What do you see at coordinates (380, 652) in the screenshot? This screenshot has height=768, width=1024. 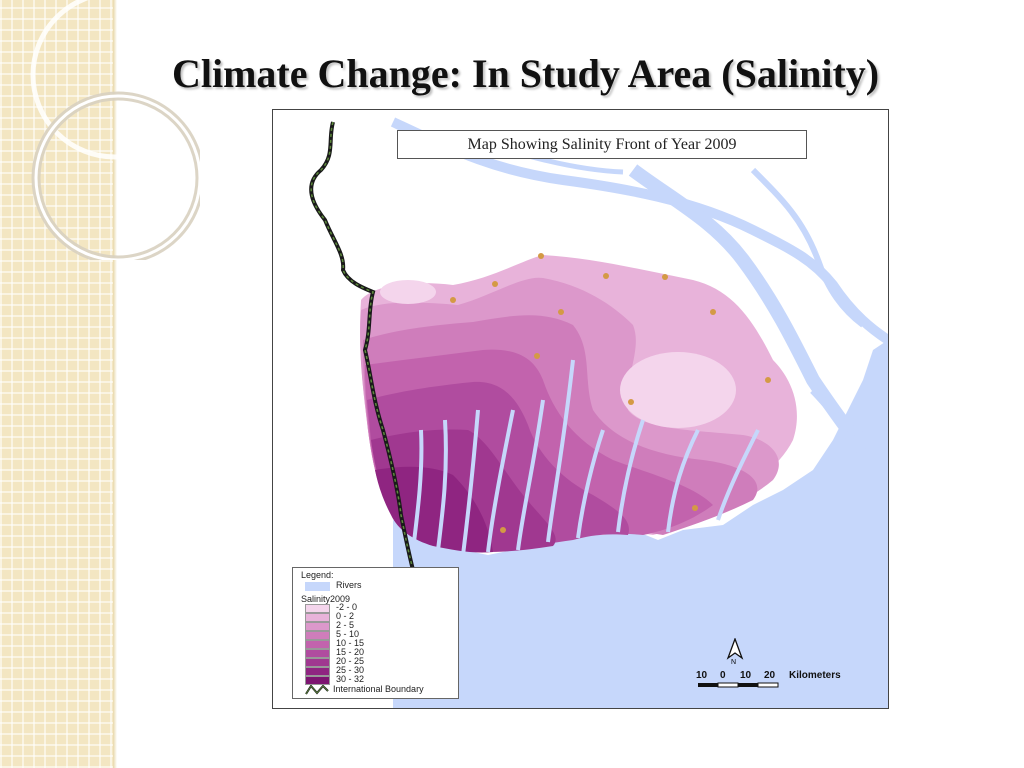 I see `legend-class-row: 15 - 20` at bounding box center [380, 652].